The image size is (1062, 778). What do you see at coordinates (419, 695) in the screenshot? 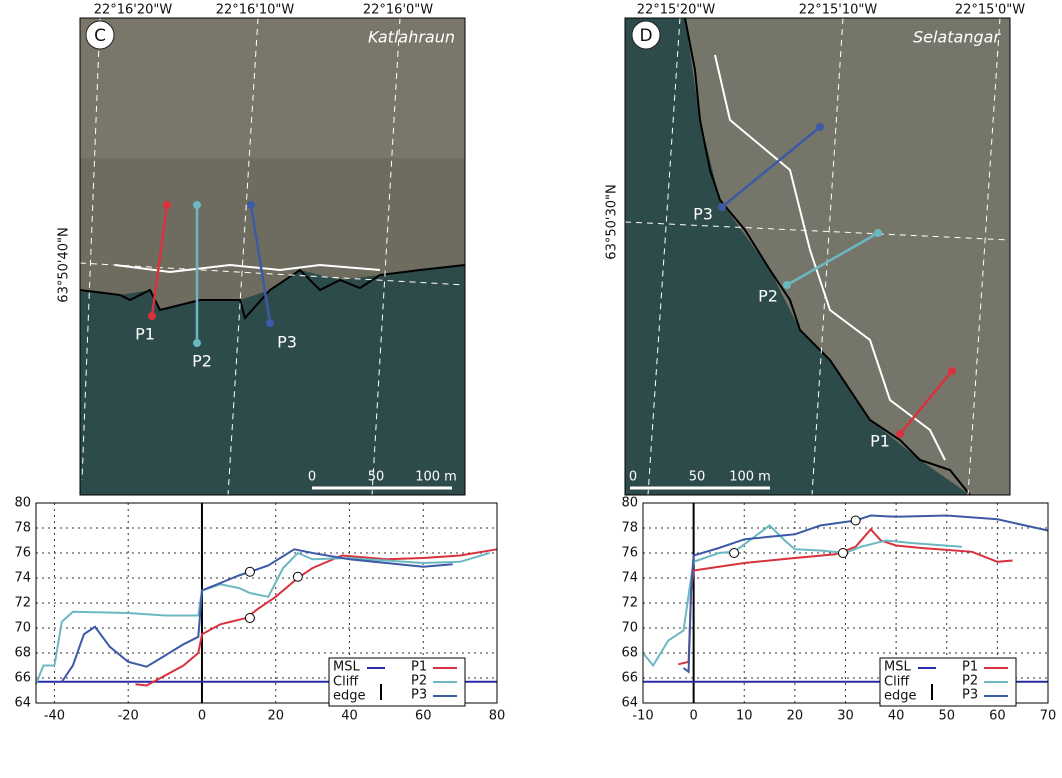
I see `legend-label: P3` at bounding box center [419, 695].